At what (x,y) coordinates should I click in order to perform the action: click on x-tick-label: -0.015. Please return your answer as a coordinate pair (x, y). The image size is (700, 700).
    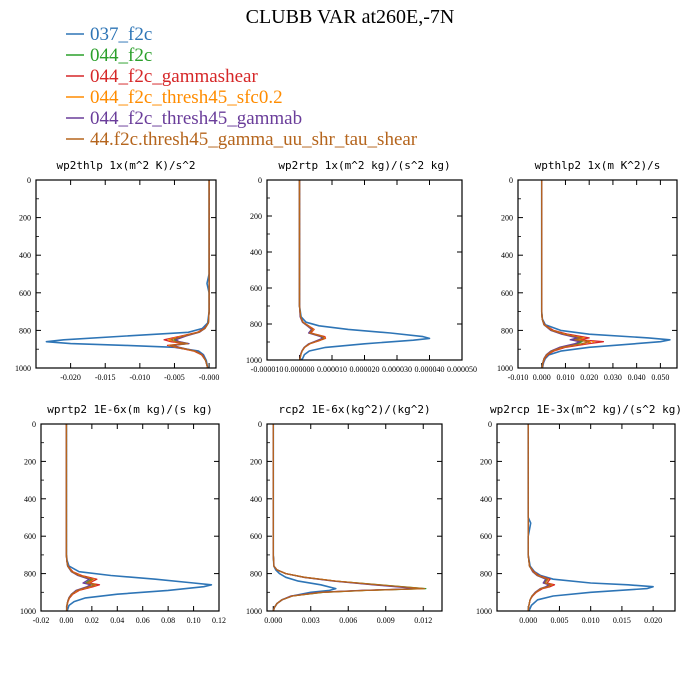
    Looking at the image, I should click on (105, 377).